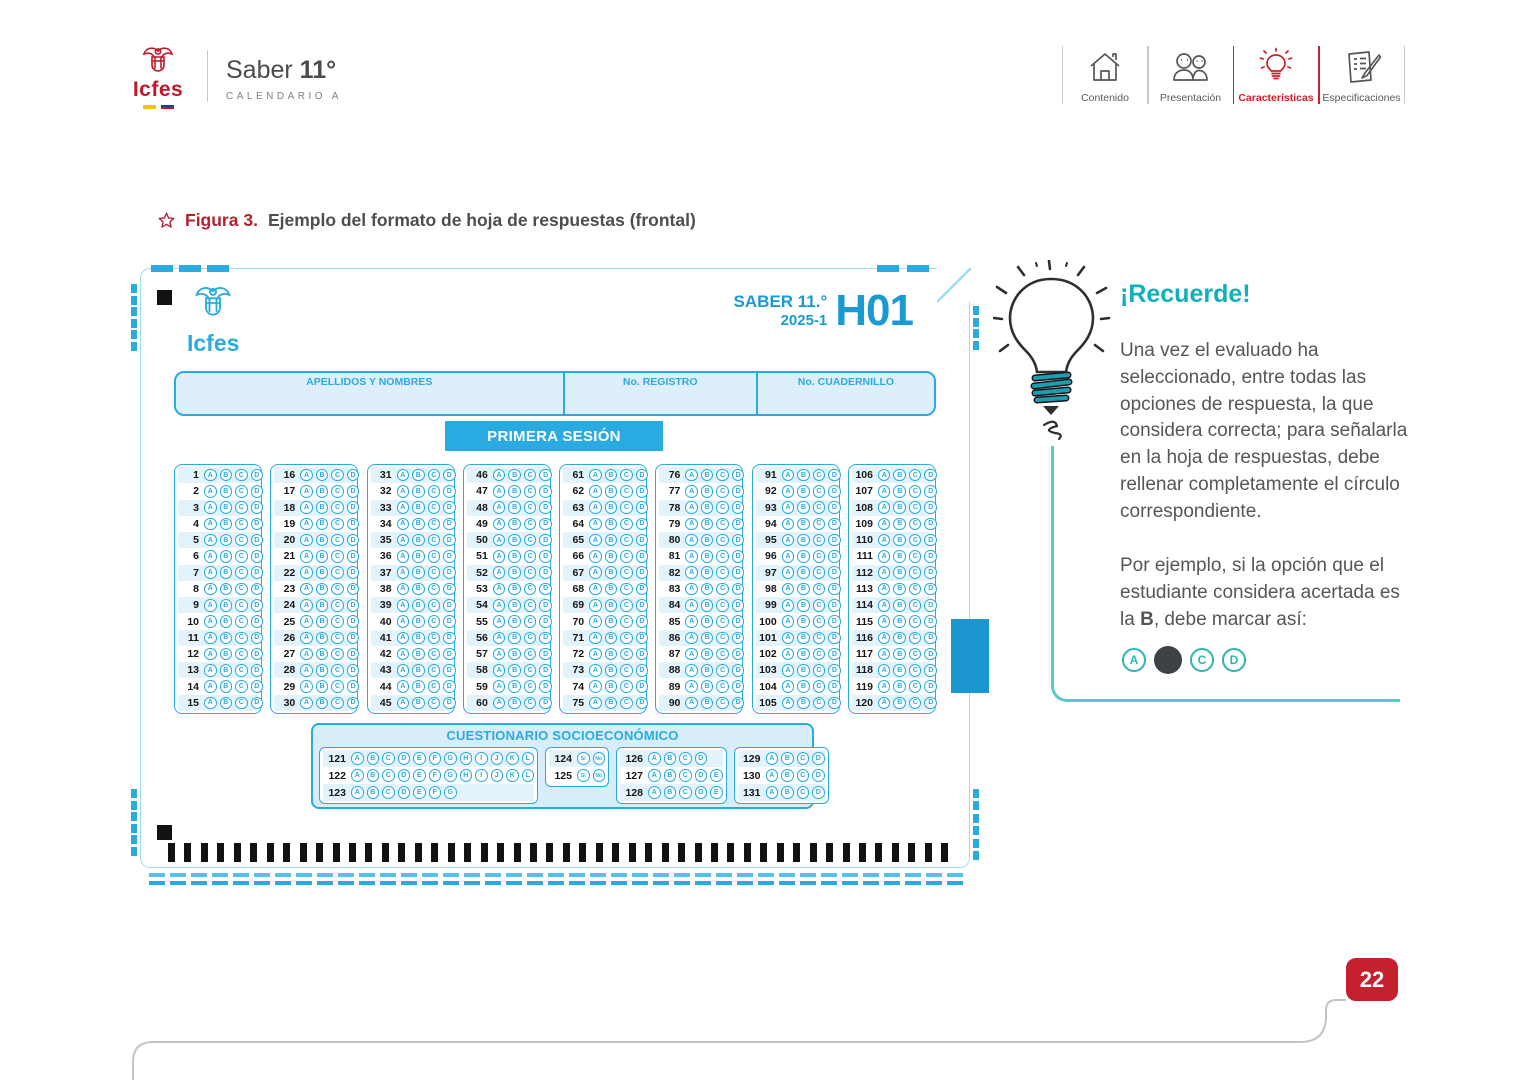 The width and height of the screenshot is (1530, 1080). Describe the element at coordinates (512, 758) in the screenshot. I see `answer-bubble-K: K` at that location.